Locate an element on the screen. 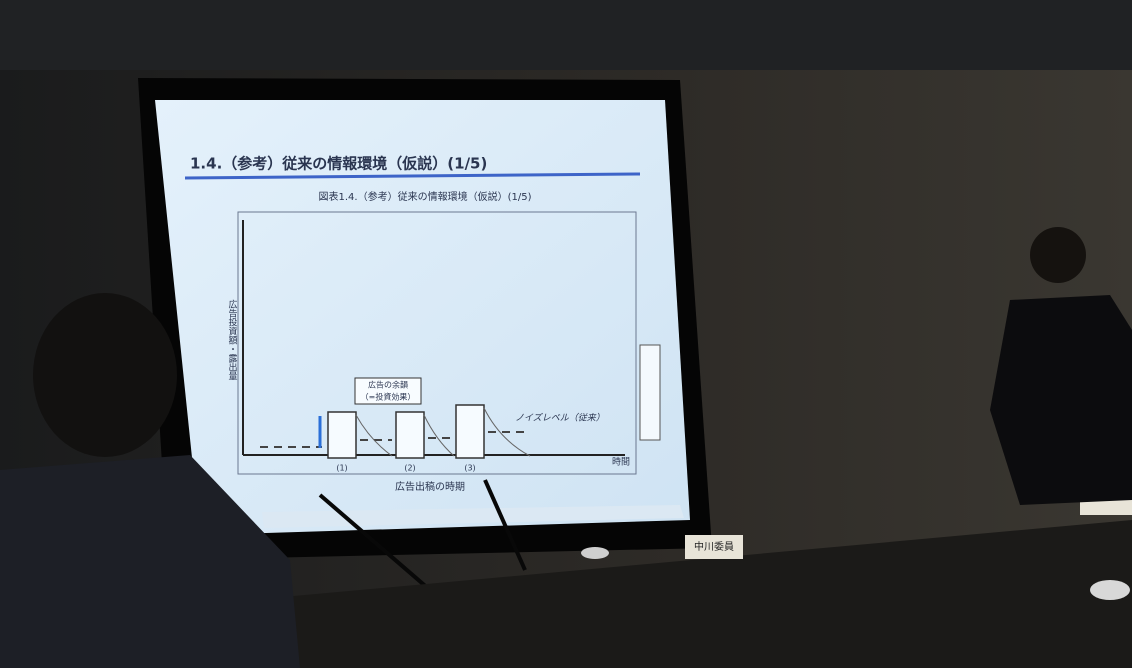  nameplate is located at coordinates (714, 547).